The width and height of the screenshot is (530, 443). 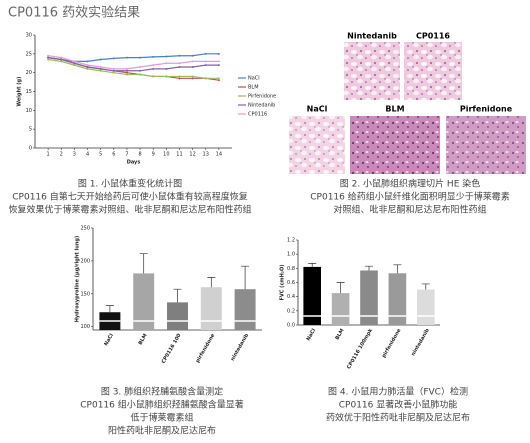 I want to click on caption-line: CP0116 组小鼠肺组织羟脯氨酸含量显著, so click(x=161, y=405).